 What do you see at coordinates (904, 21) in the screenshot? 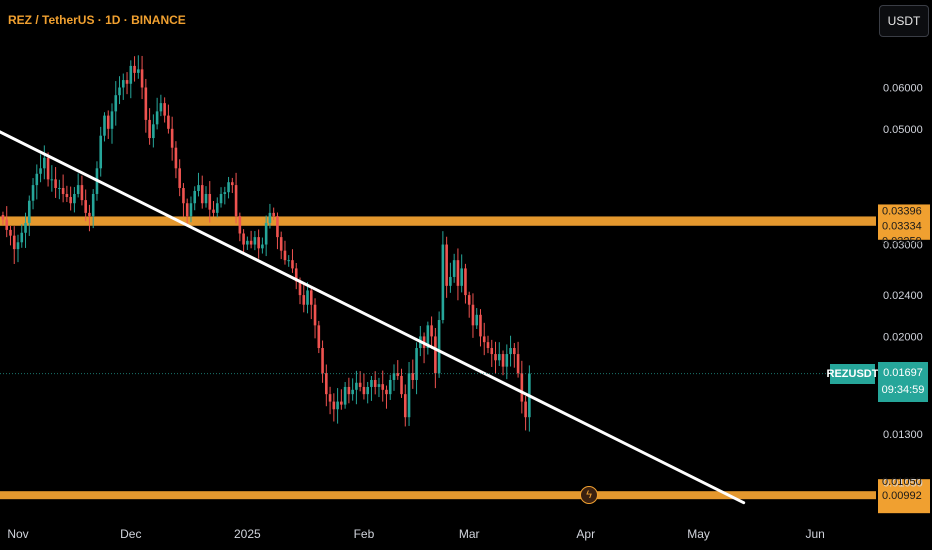
I see `currency-button: USDT` at bounding box center [904, 21].